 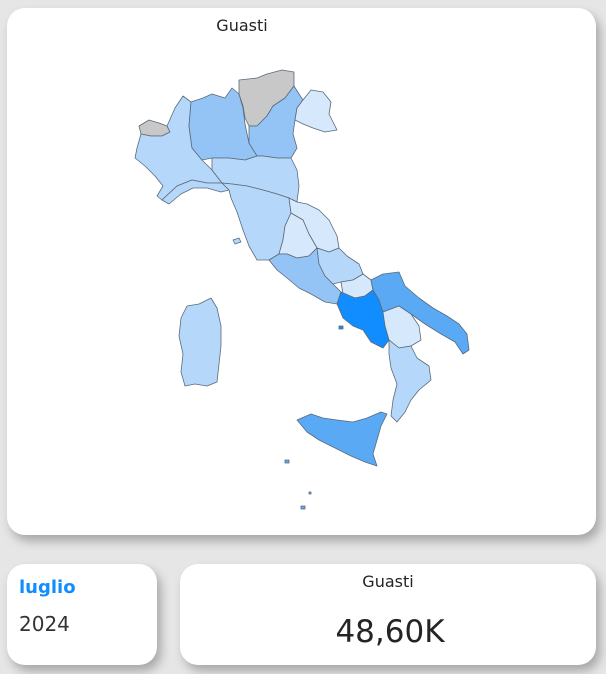 I want to click on region-liguria, so click(x=195, y=192).